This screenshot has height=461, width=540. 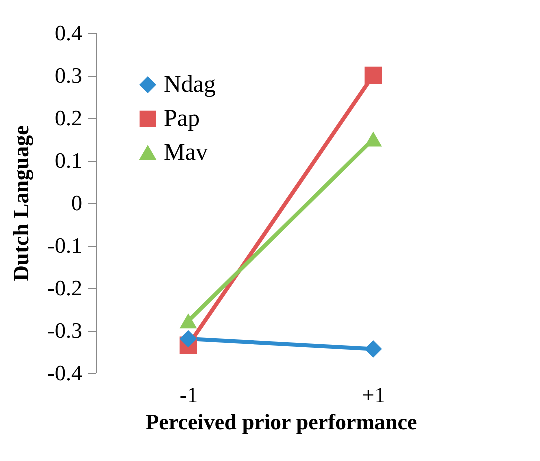 I want to click on x-tick-label: -1, so click(x=189, y=395).